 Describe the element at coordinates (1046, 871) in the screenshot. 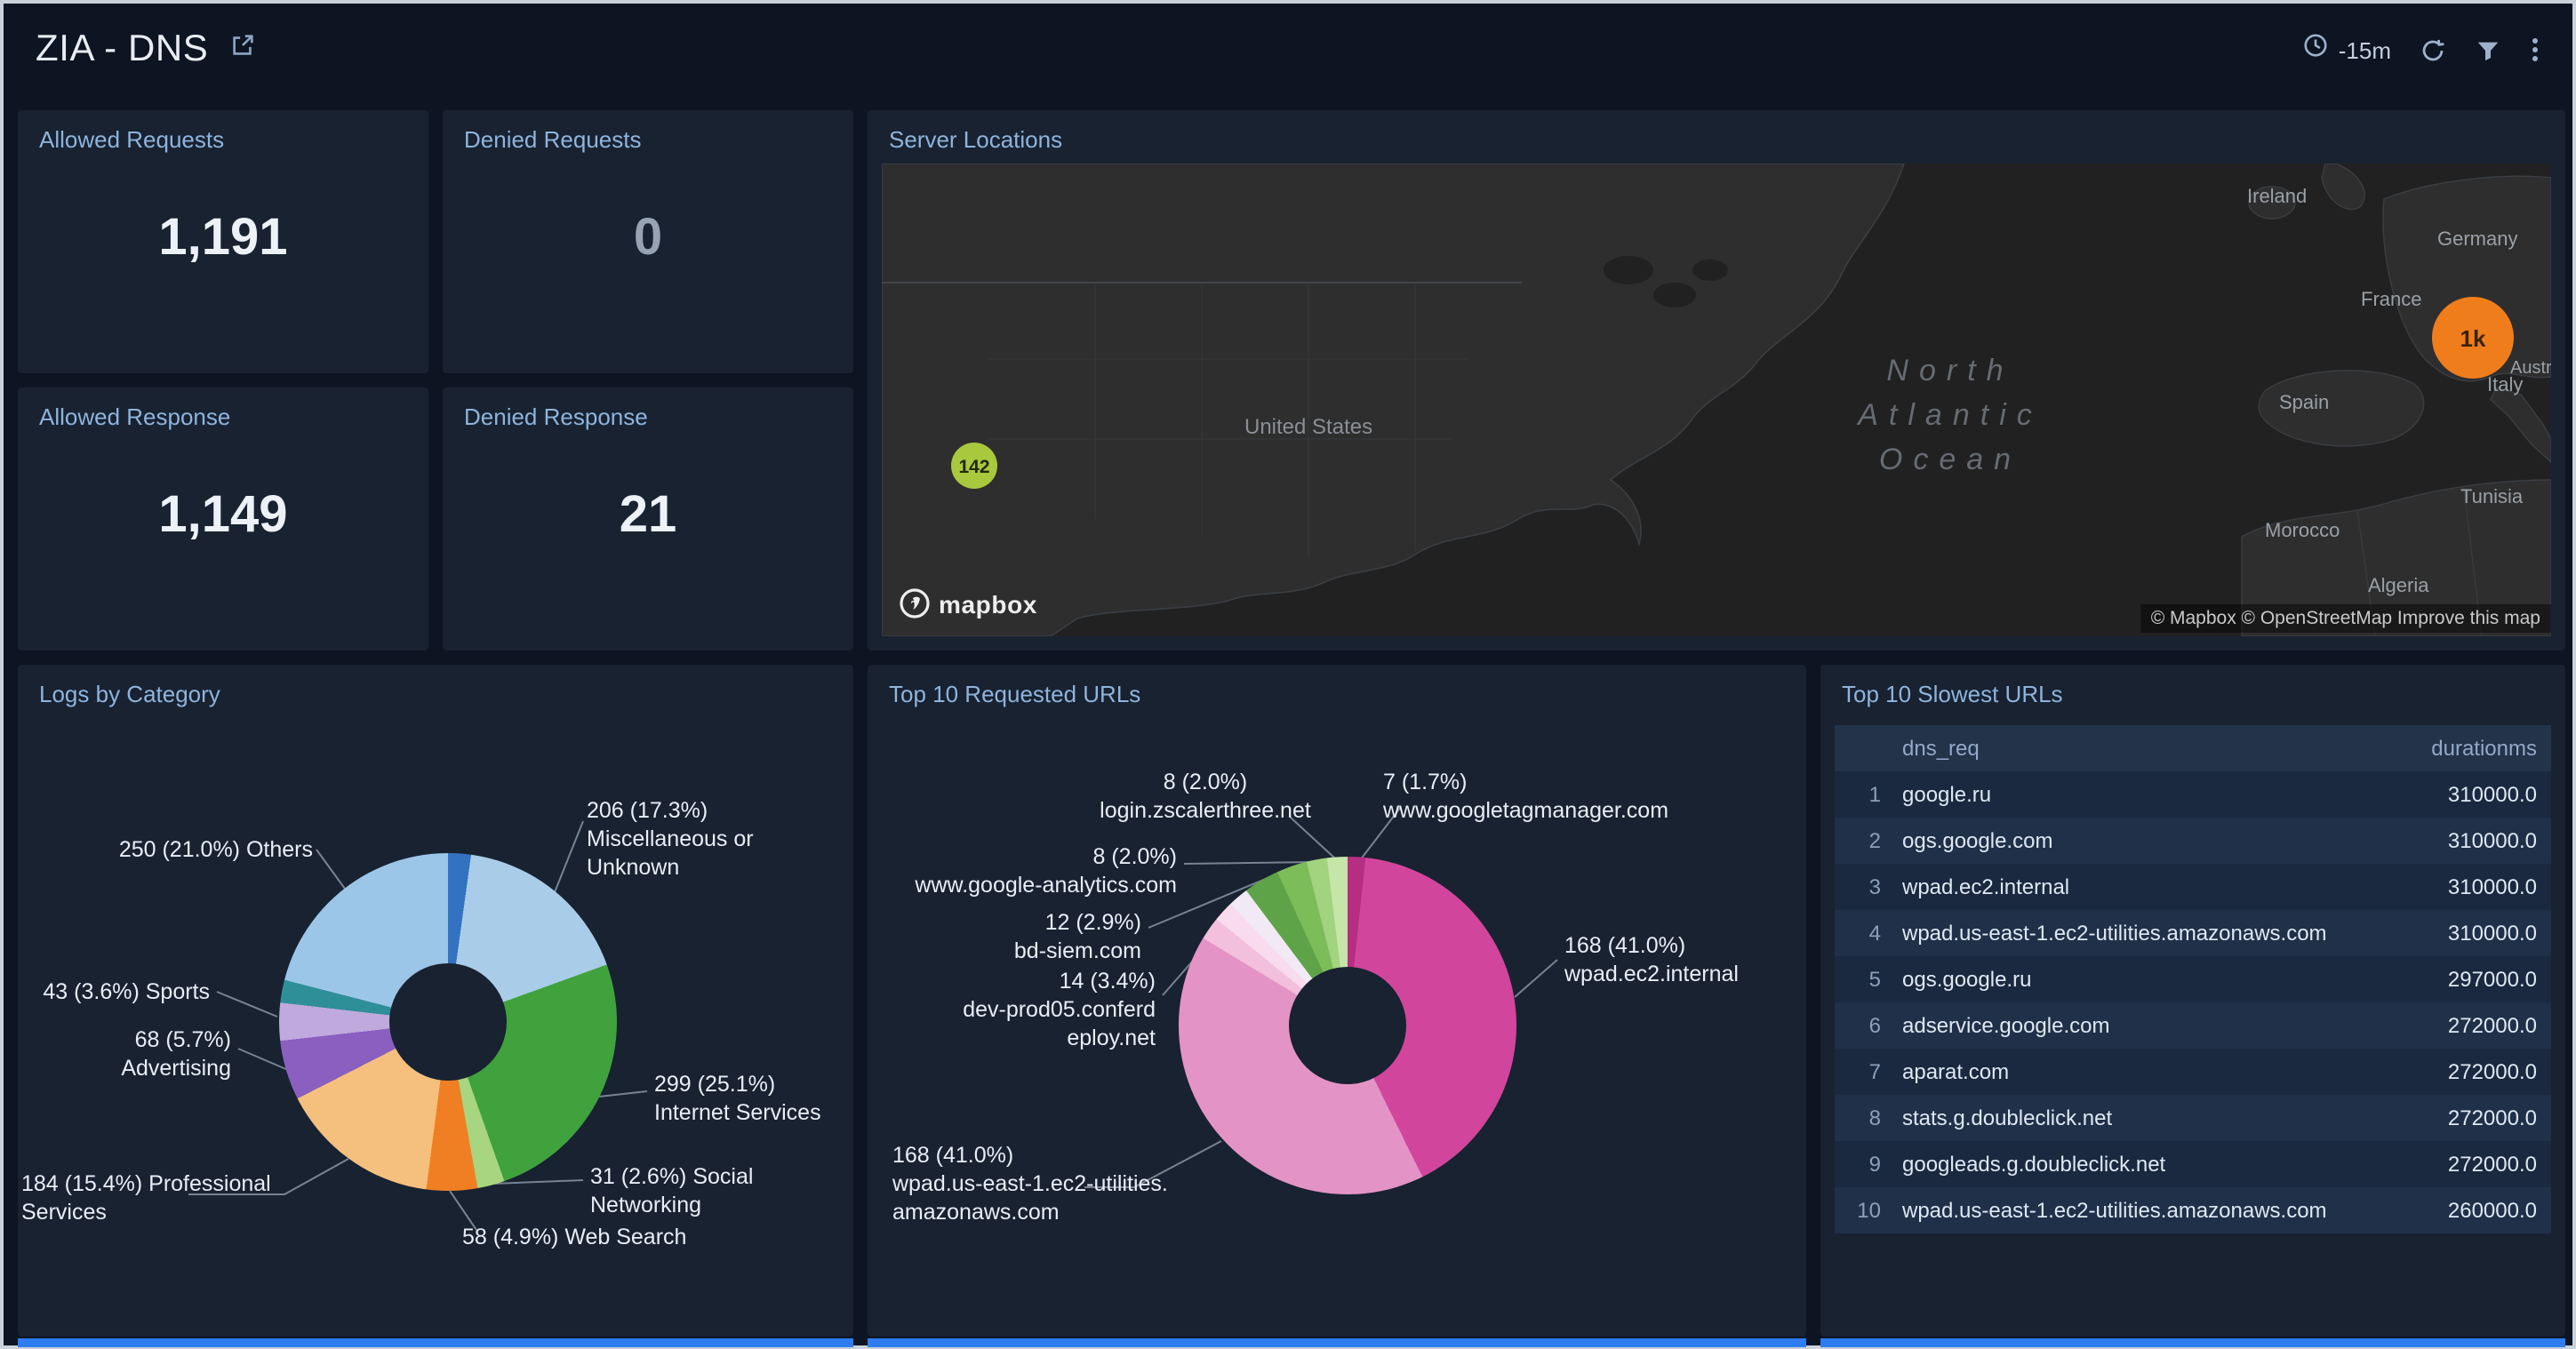

I see `pie-label-google-analytics: 8 (2.0%) www.google-analytics.com` at that location.